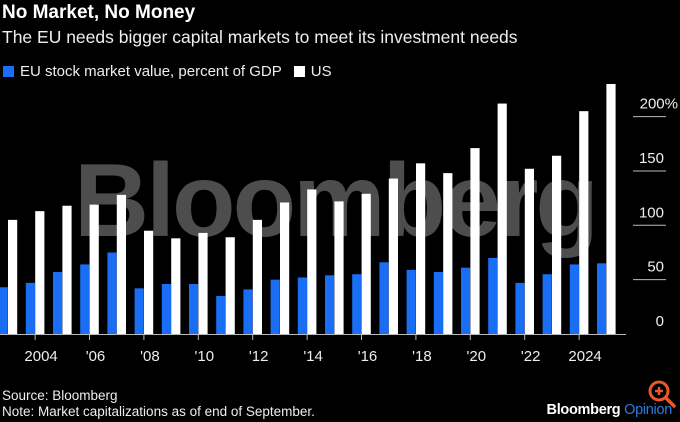 This screenshot has width=680, height=422. What do you see at coordinates (531, 356) in the screenshot?
I see `x-tick-label: '22` at bounding box center [531, 356].